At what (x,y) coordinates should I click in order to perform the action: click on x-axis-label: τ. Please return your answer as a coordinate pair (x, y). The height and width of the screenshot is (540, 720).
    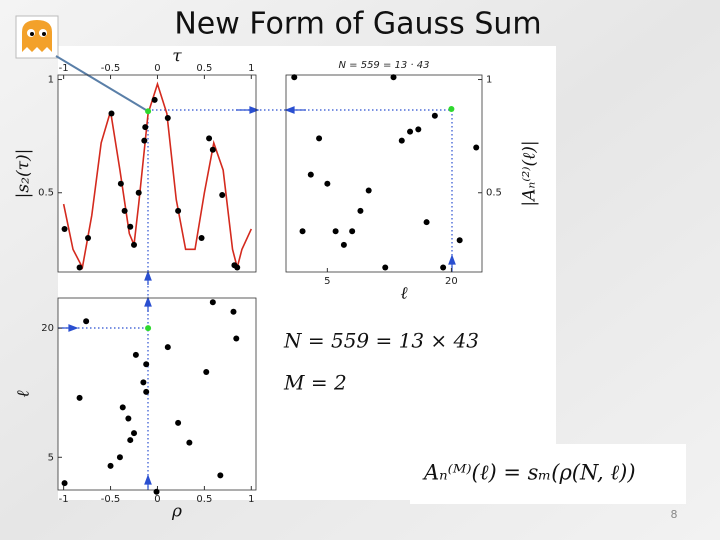
    Looking at the image, I should click on (177, 57).